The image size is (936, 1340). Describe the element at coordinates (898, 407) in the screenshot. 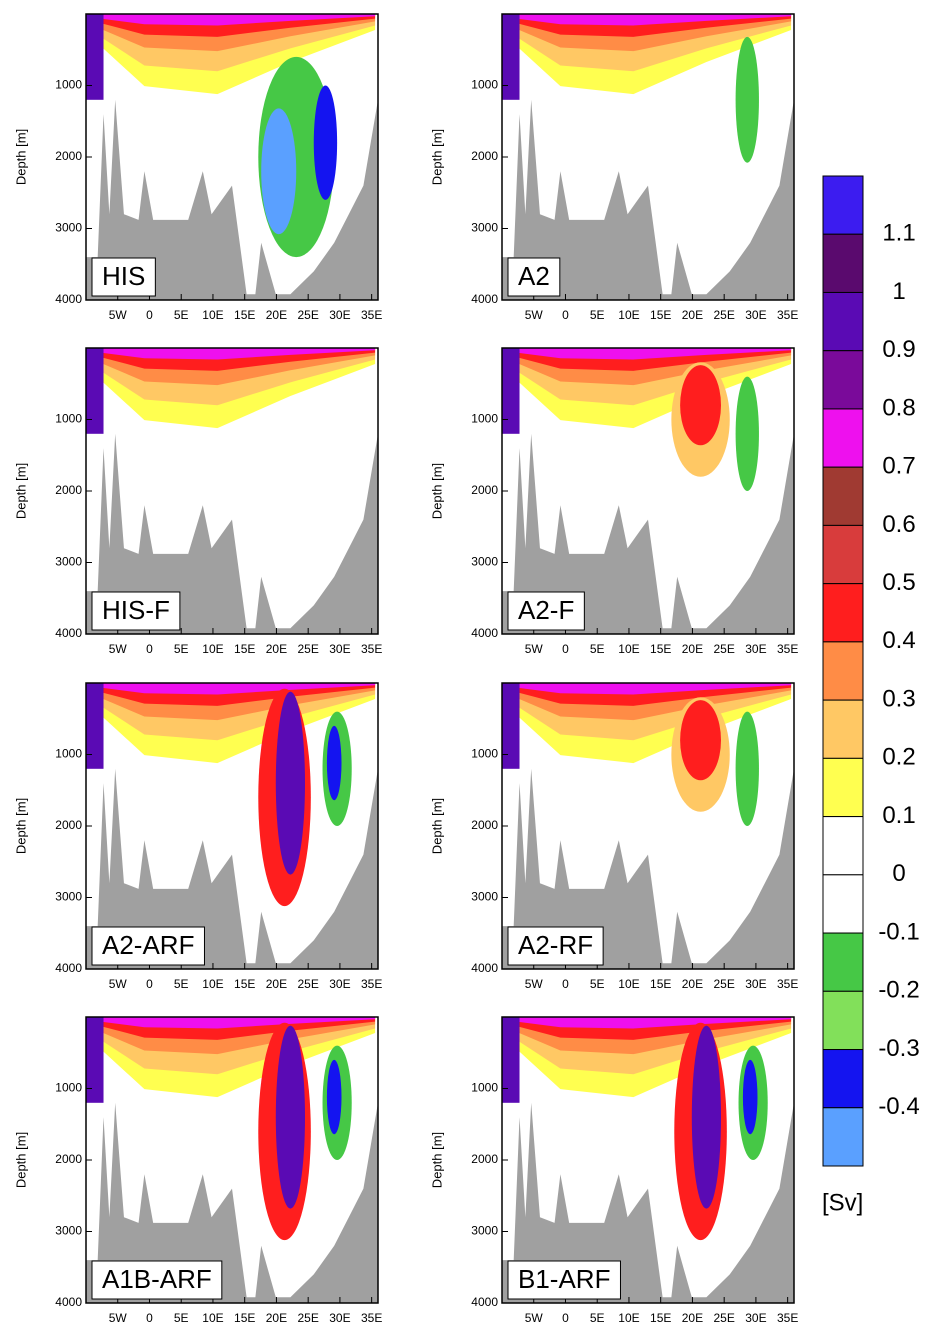

I see `colorbar-label: 0.8` at that location.